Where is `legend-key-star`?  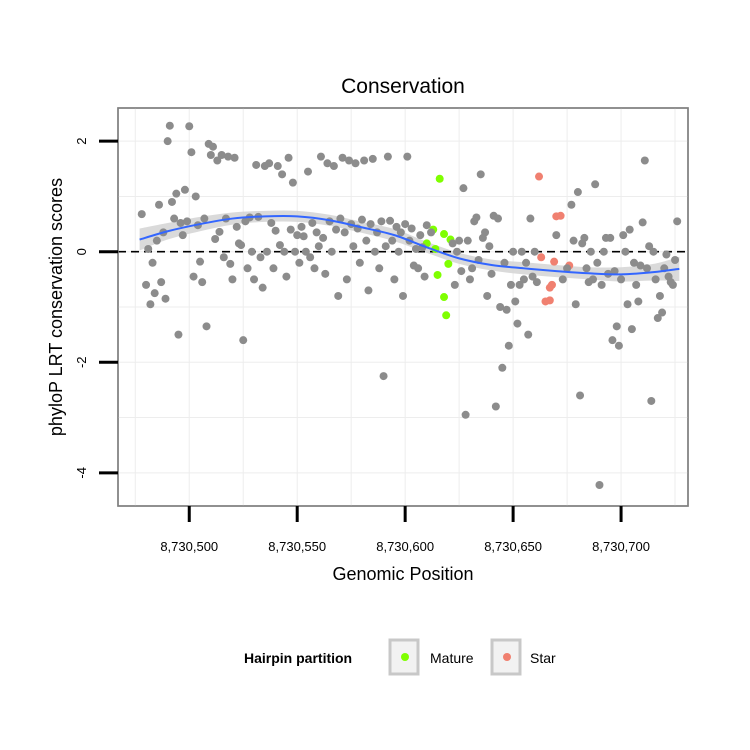 legend-key-star is located at coordinates (506, 657).